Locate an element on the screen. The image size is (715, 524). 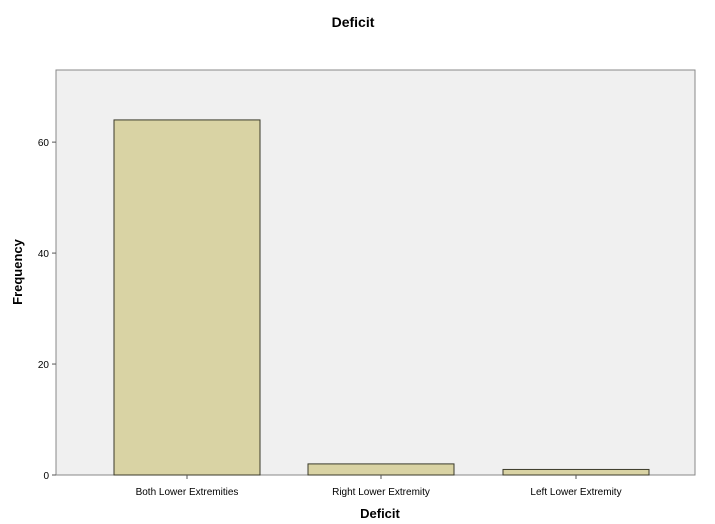
x-category-label: Left Lower Extremity is located at coordinates (575, 492).